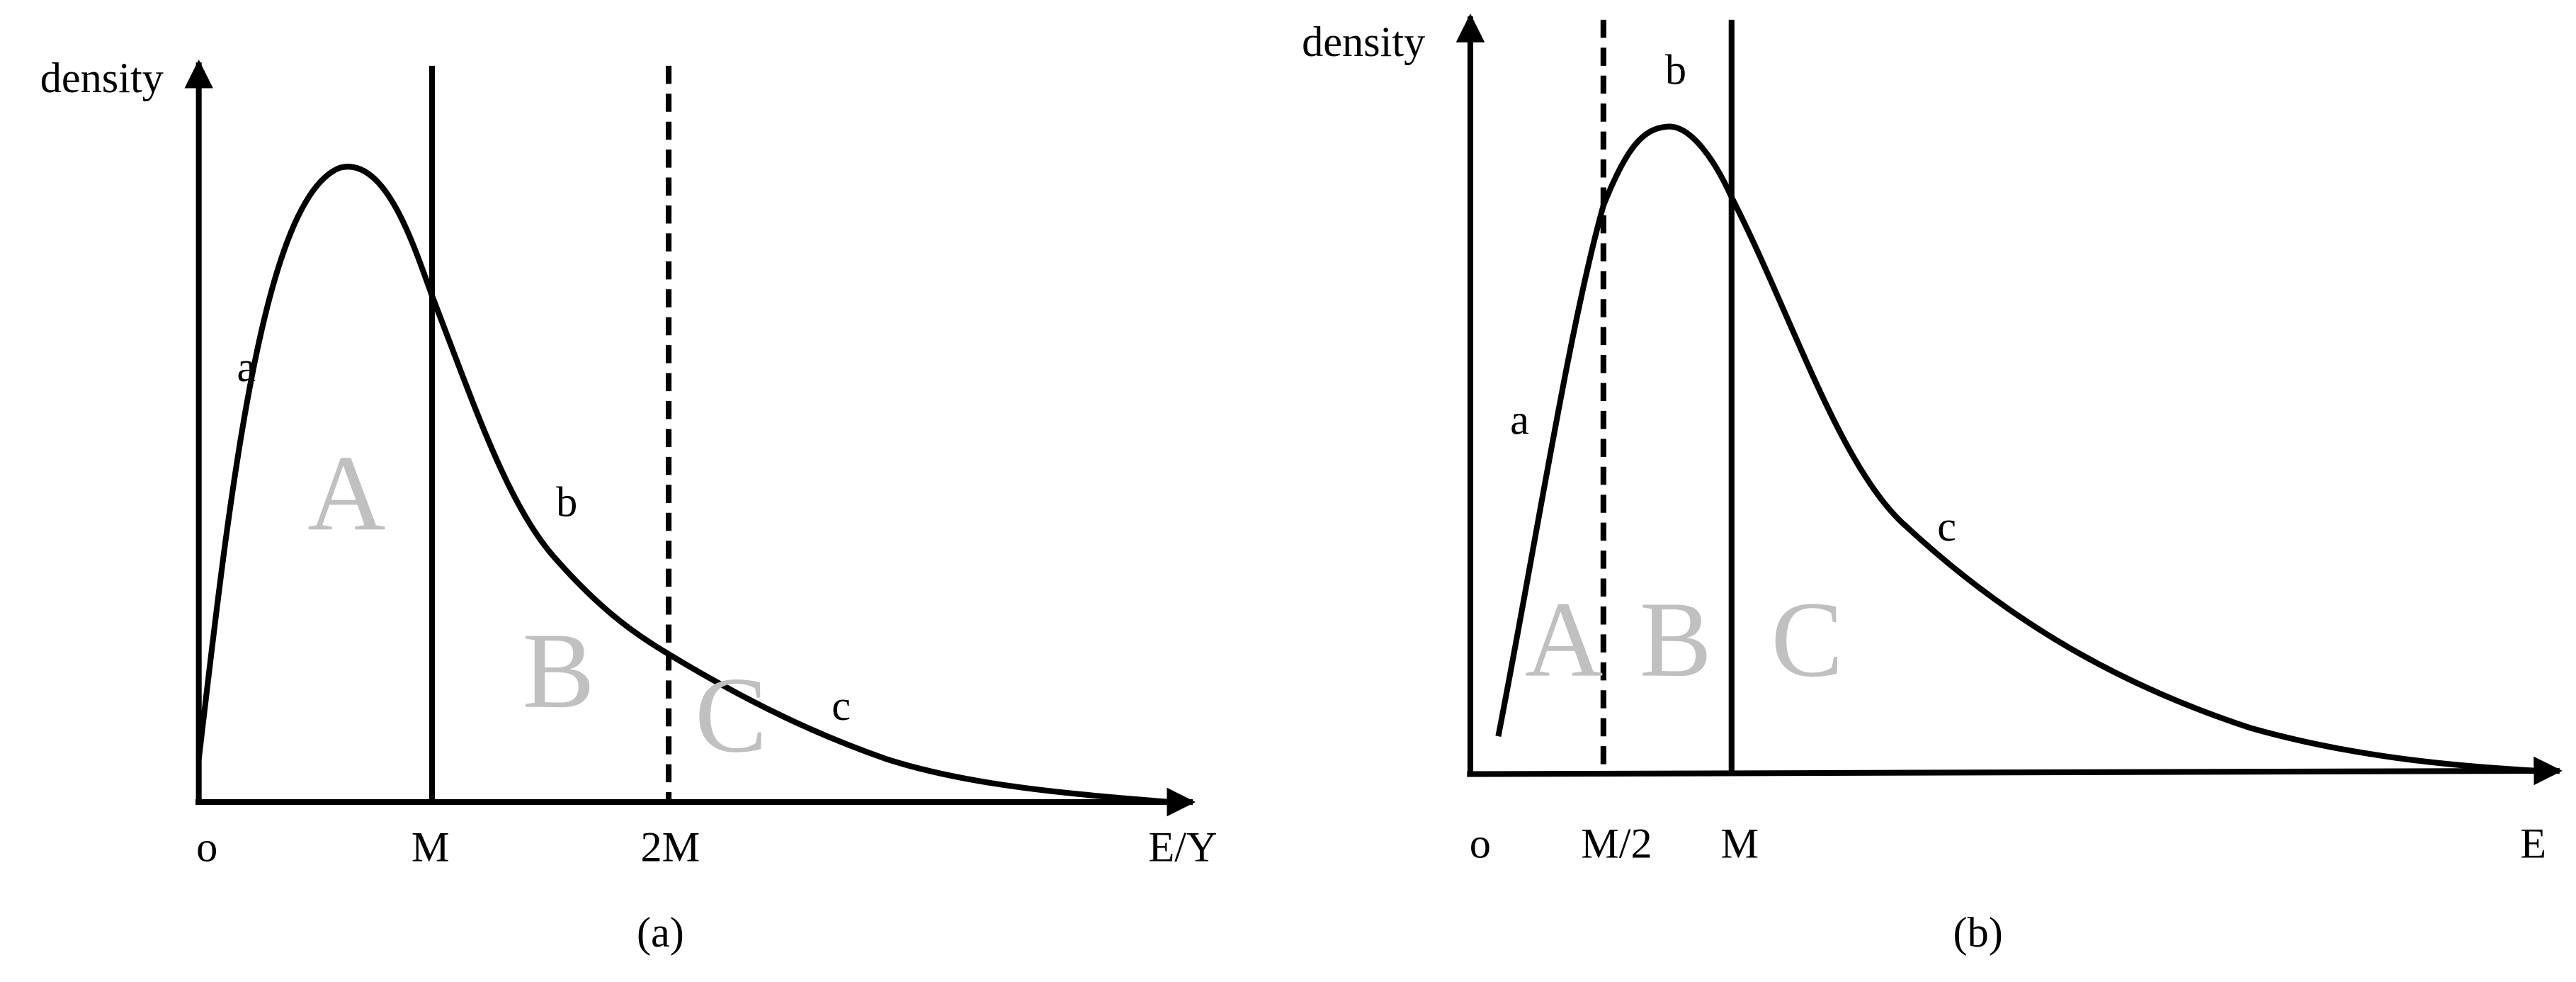  What do you see at coordinates (2533, 844) in the screenshot?
I see `x-tick-label: E` at bounding box center [2533, 844].